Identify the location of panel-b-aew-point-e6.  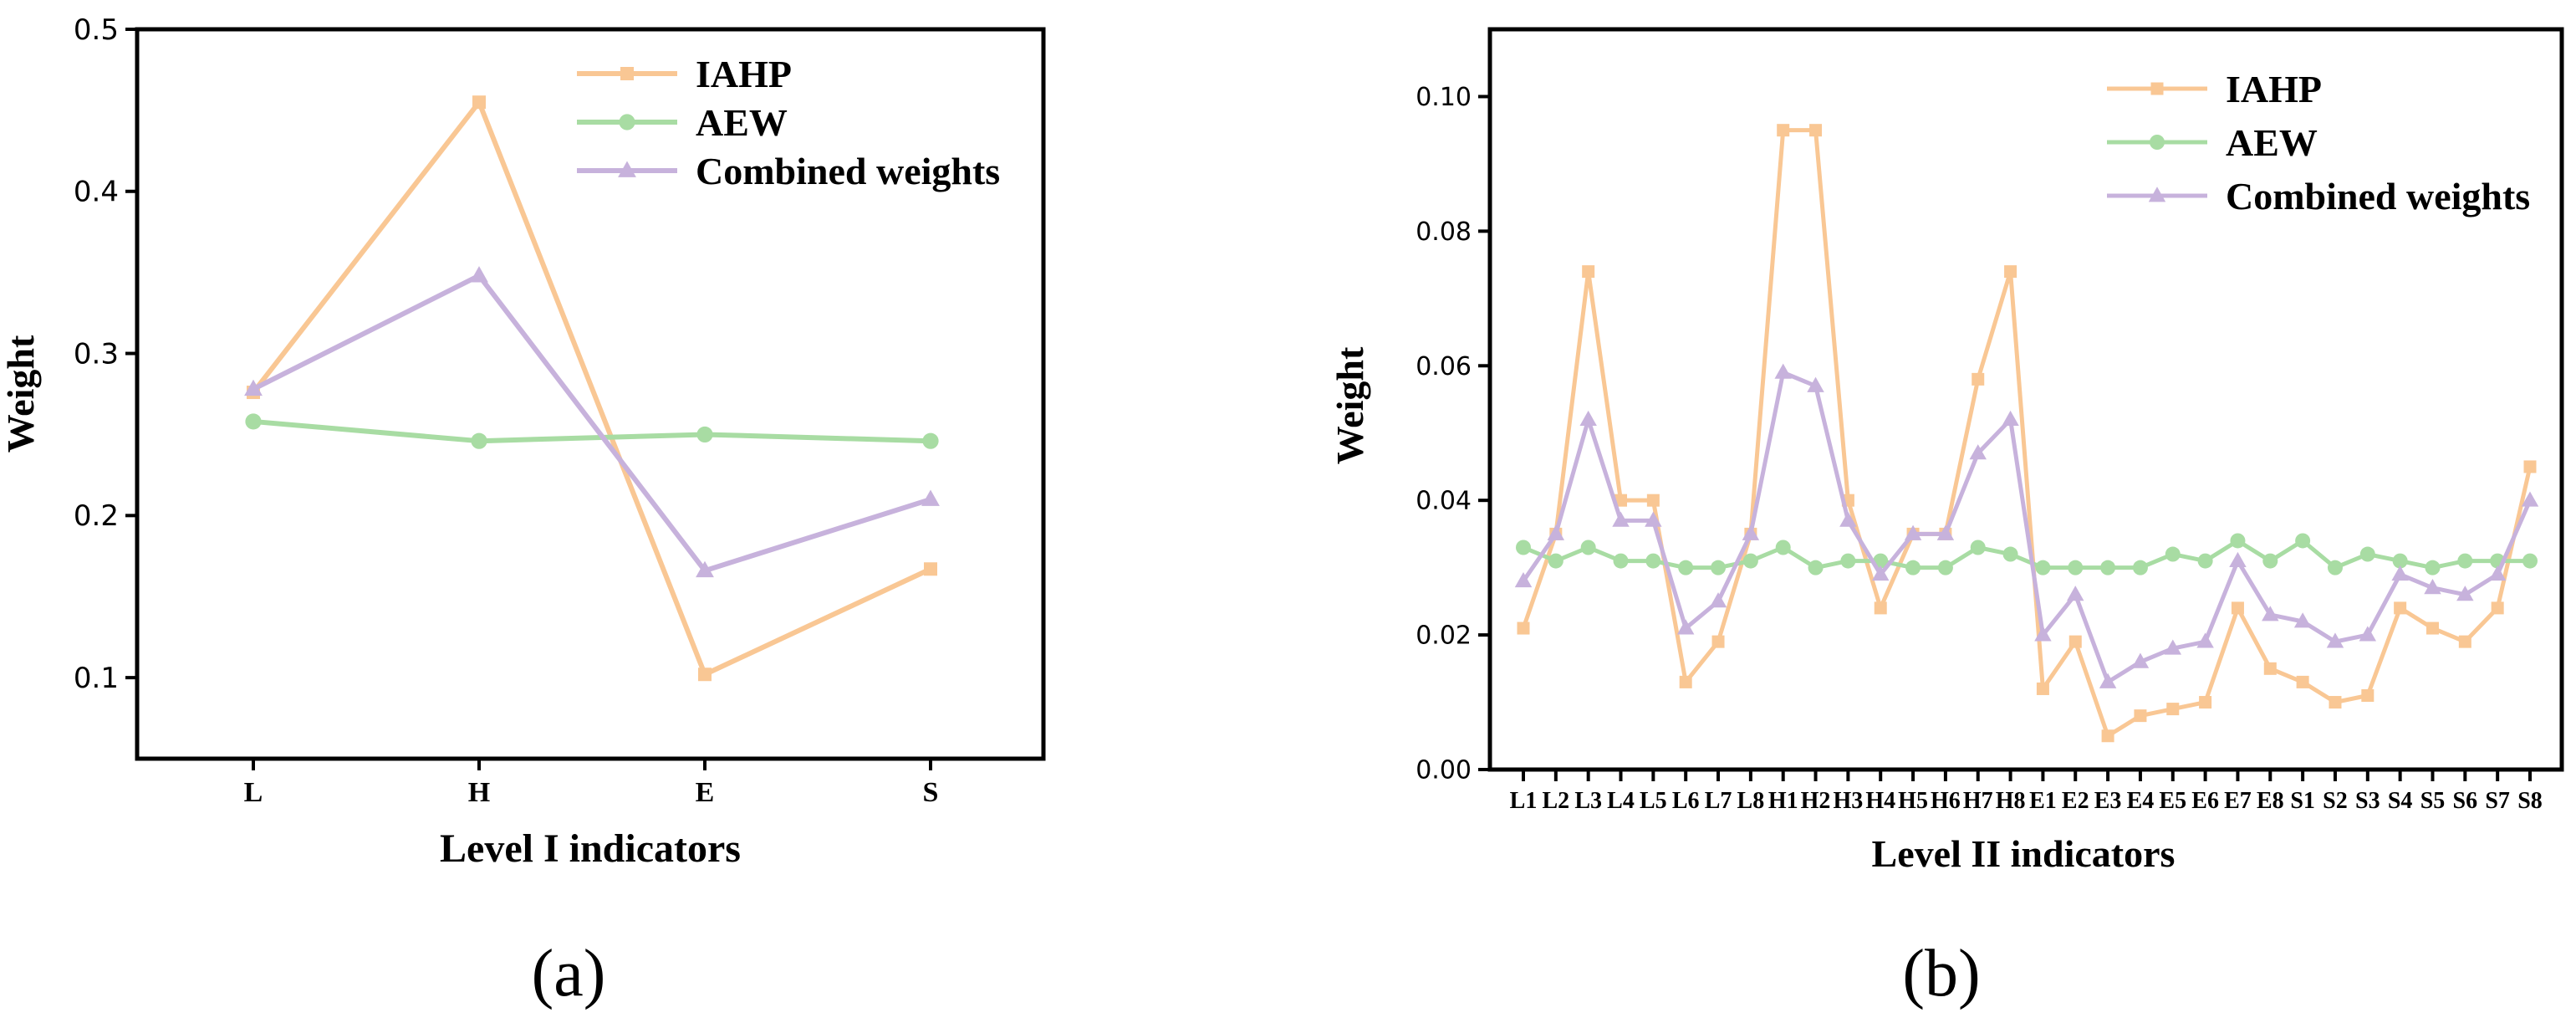
(2205, 561).